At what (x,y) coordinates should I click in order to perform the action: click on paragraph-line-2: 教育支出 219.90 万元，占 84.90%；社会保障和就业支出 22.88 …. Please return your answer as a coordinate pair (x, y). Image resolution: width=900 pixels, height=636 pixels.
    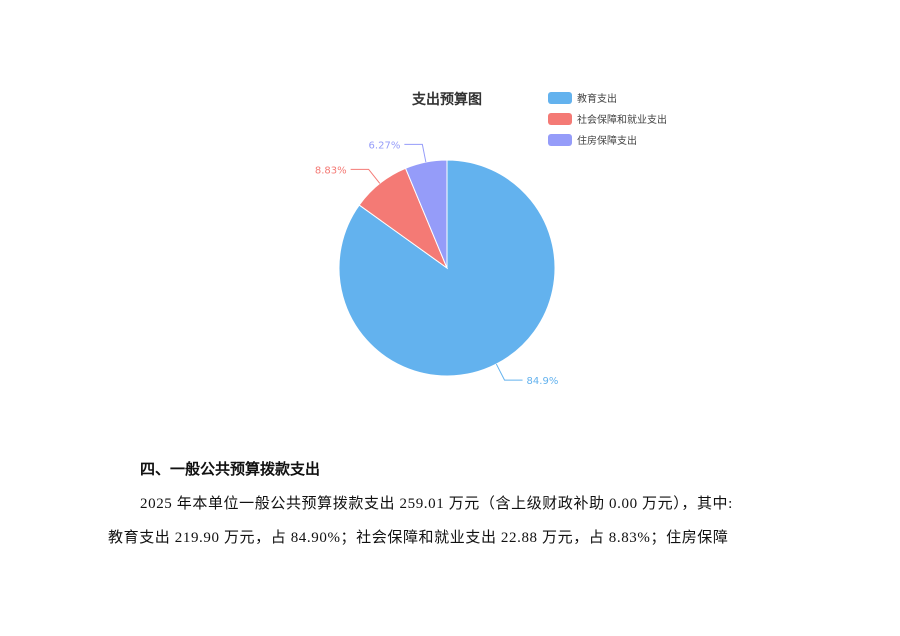
    Looking at the image, I should click on (418, 538).